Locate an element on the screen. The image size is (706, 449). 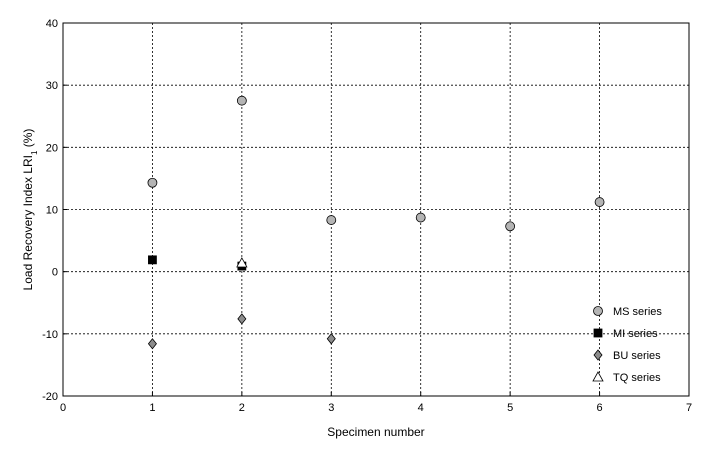
x-axis-title: Specimen number is located at coordinates (375, 432).